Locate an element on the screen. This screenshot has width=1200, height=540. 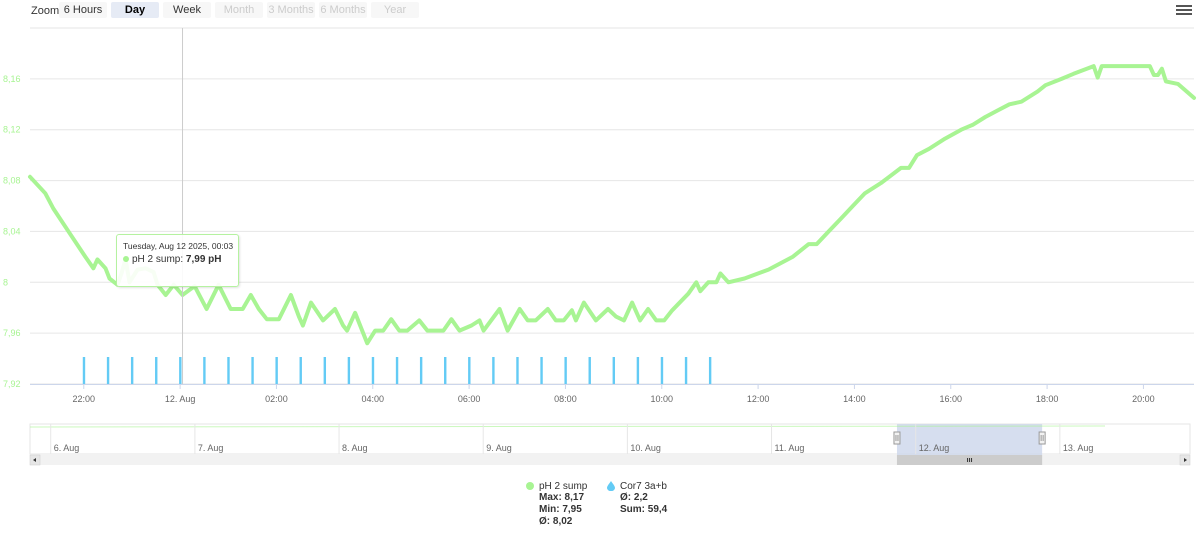
navigator-label: 10. Aug is located at coordinates (645, 448).